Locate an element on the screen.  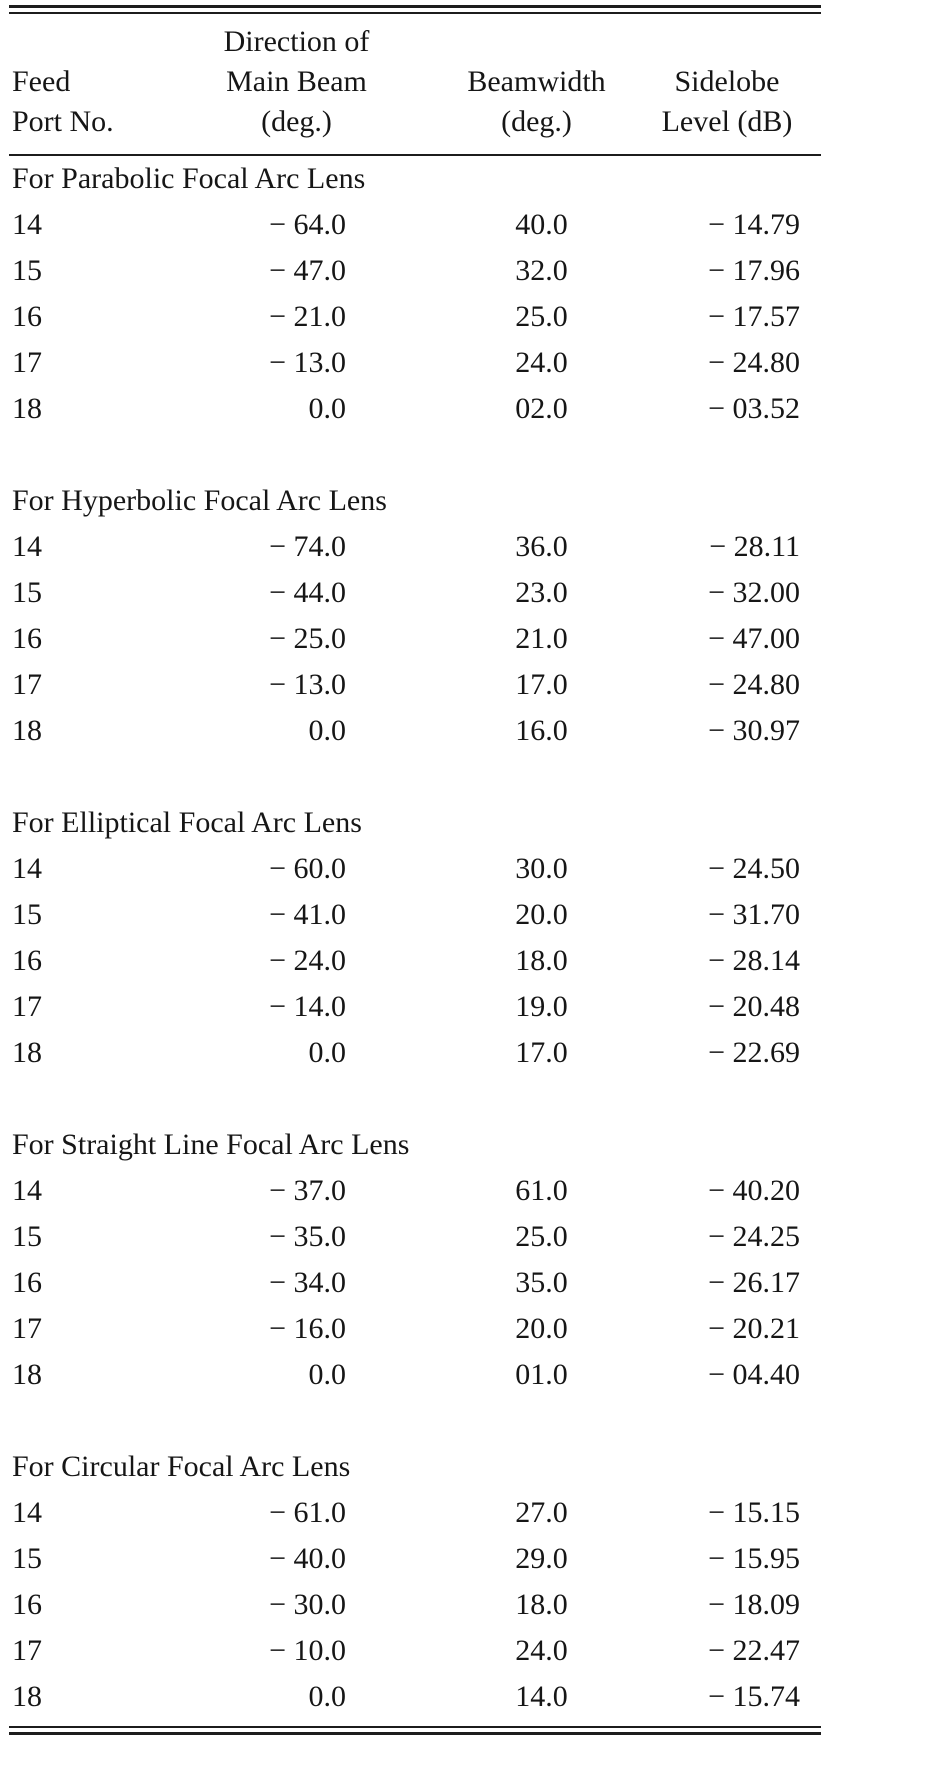
cell-direction: − 40.0 is located at coordinates (307, 1558).